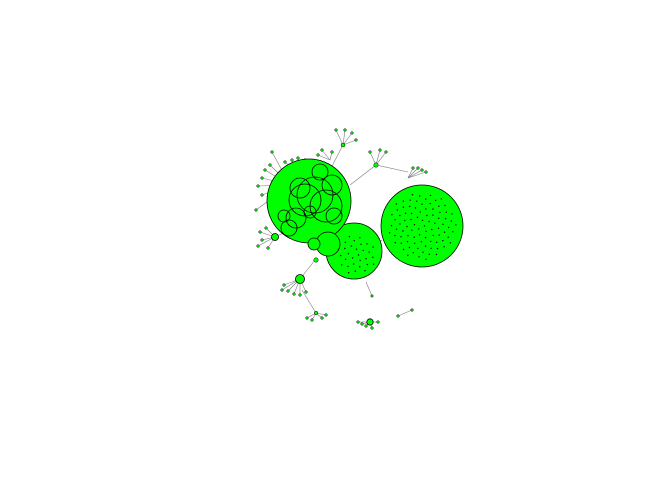  Describe the element at coordinates (314, 244) in the screenshot. I see `community-node` at that location.